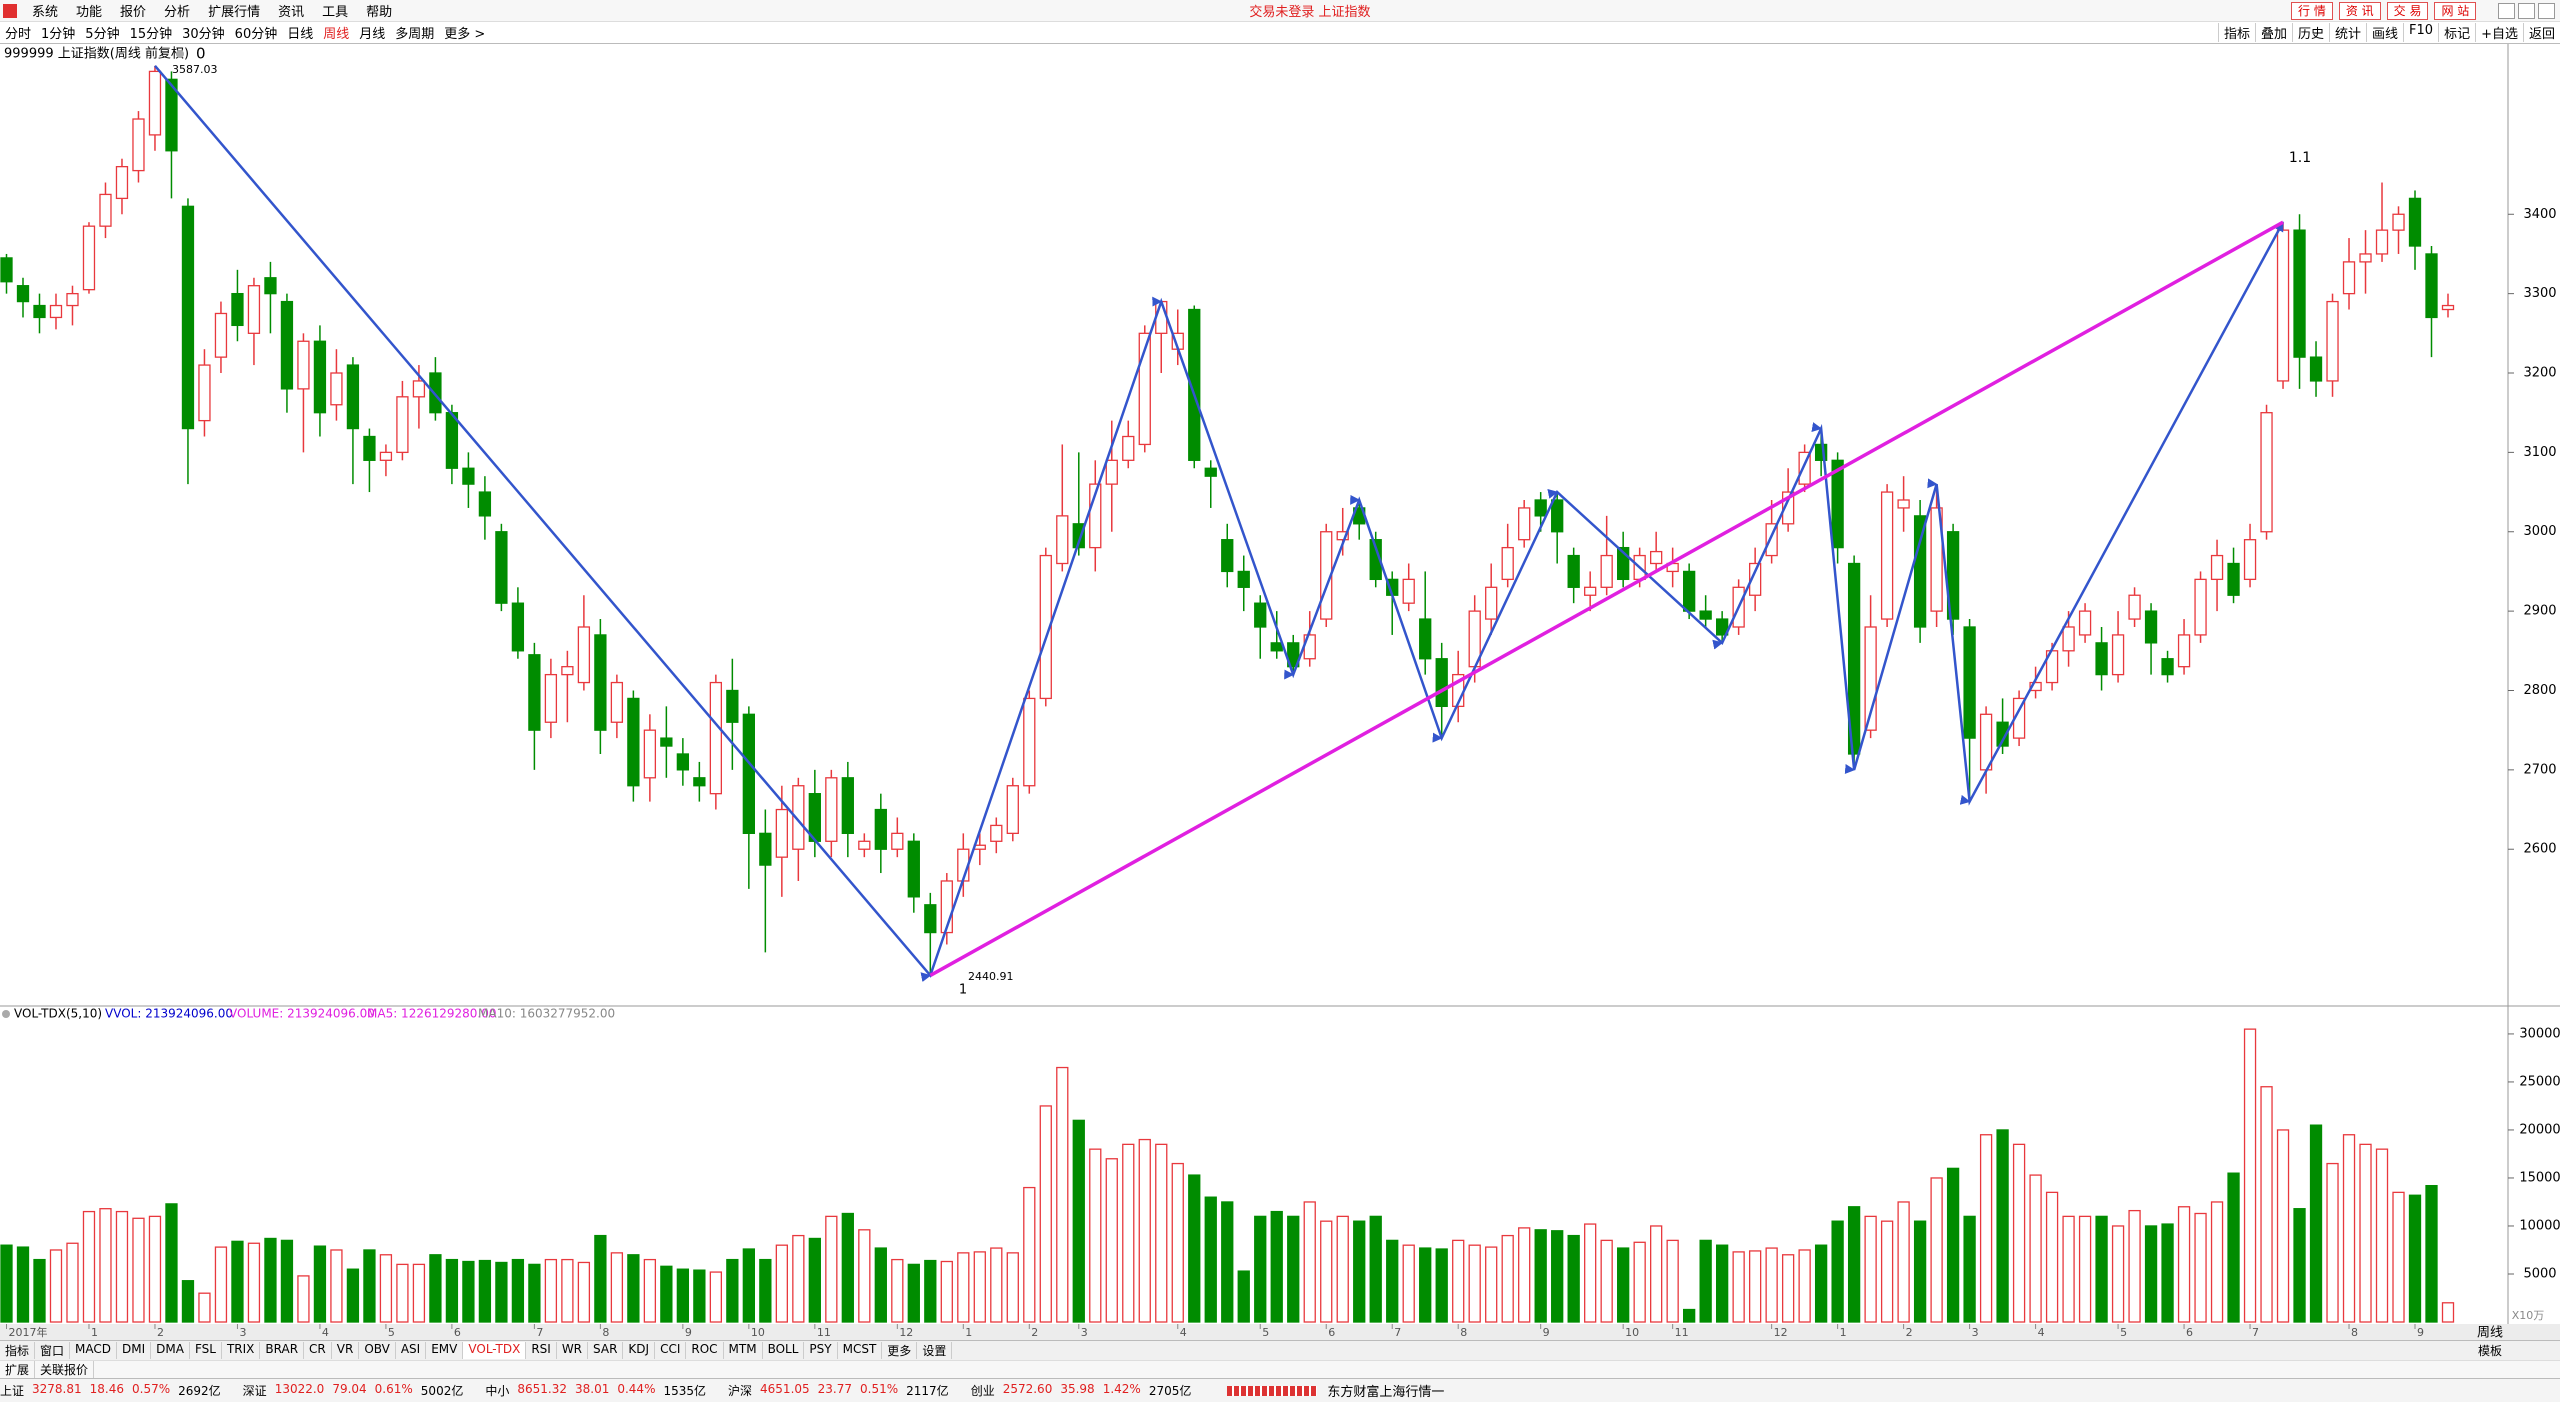 Image resolution: width=2560 pixels, height=1402 pixels. What do you see at coordinates (784, 1350) in the screenshot?
I see `indicator-tab: BOLL` at bounding box center [784, 1350].